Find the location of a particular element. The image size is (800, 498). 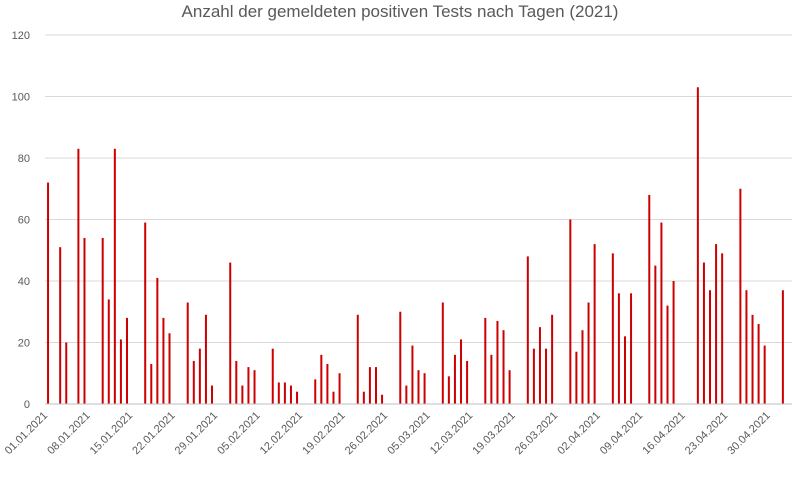

x-tick-label: 26.02.2021 is located at coordinates (366, 433).